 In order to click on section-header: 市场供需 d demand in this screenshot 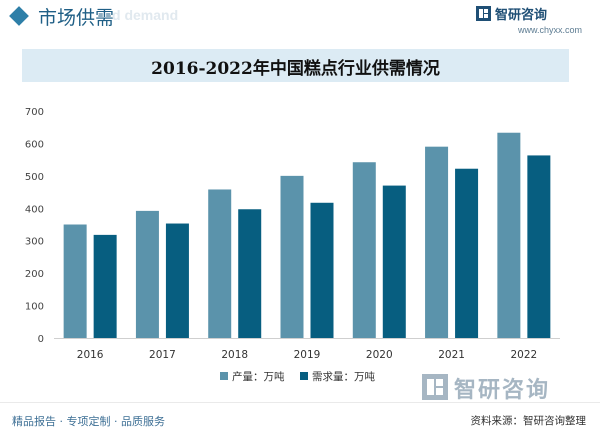, I will do `click(300, 20)`.